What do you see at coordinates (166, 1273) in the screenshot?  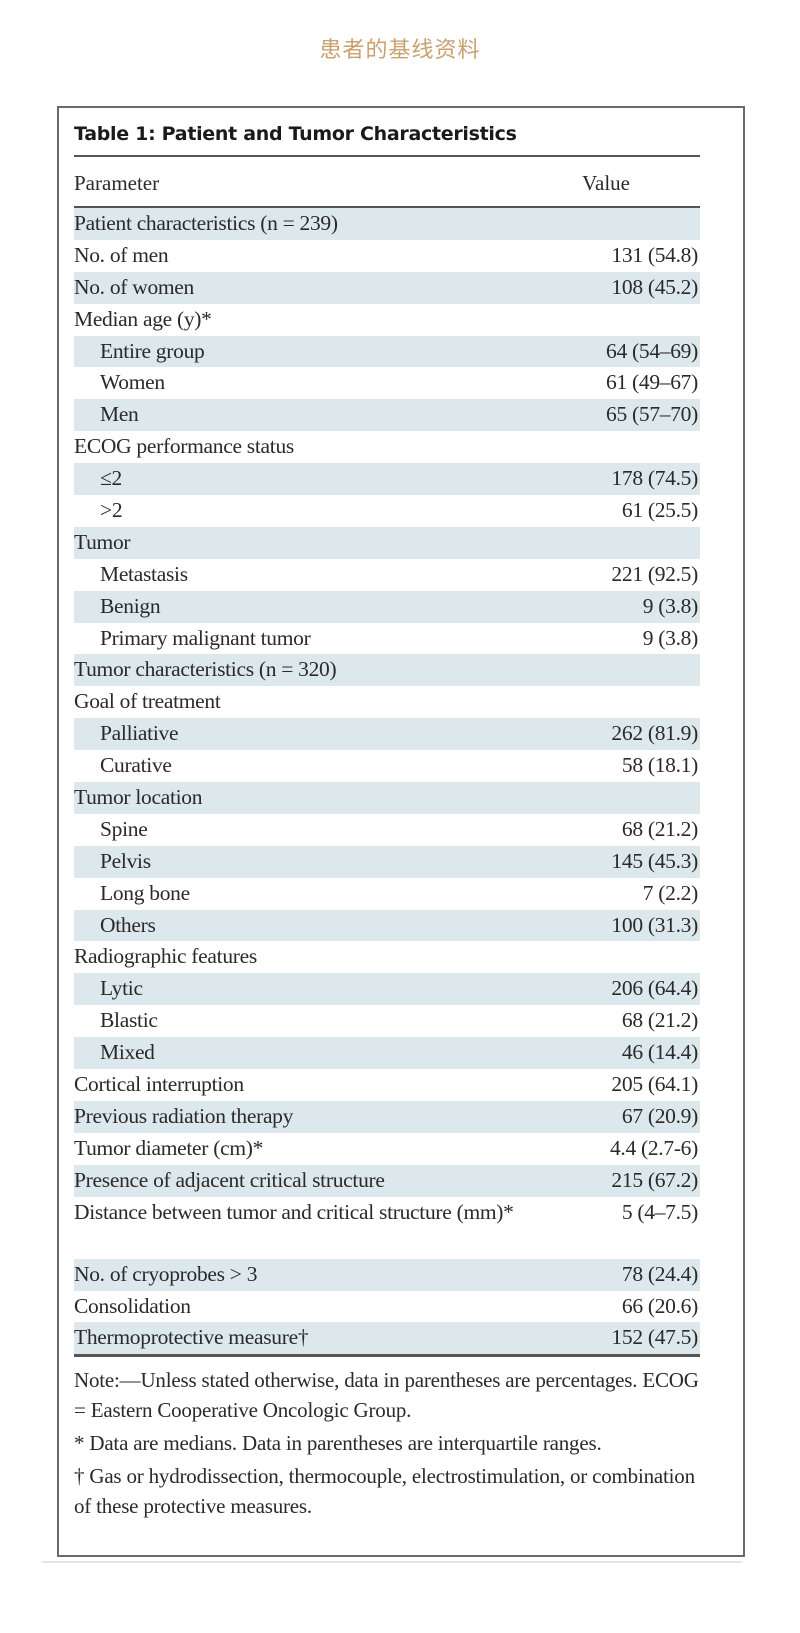 I see `row-parameter: No. of cryoprobes > 3` at bounding box center [166, 1273].